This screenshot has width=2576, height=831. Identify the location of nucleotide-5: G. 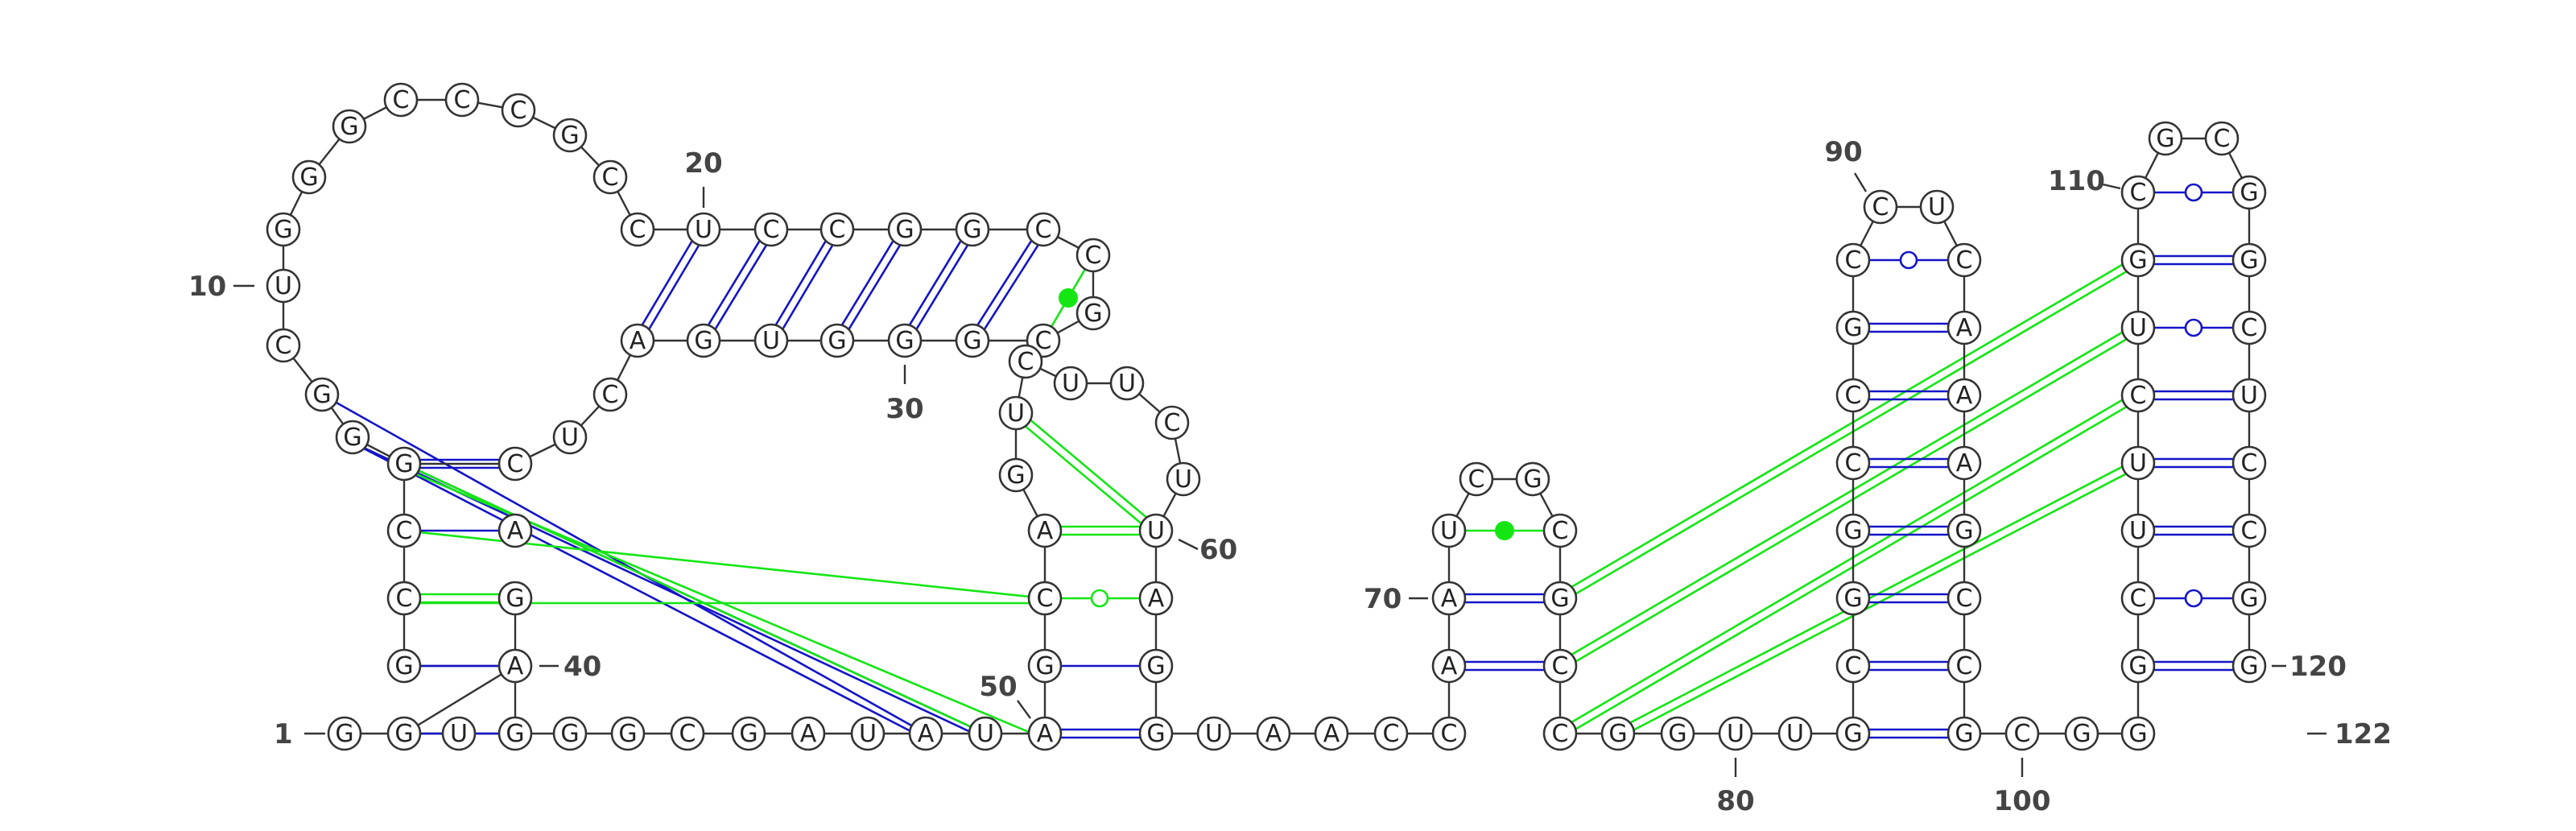
(570, 733).